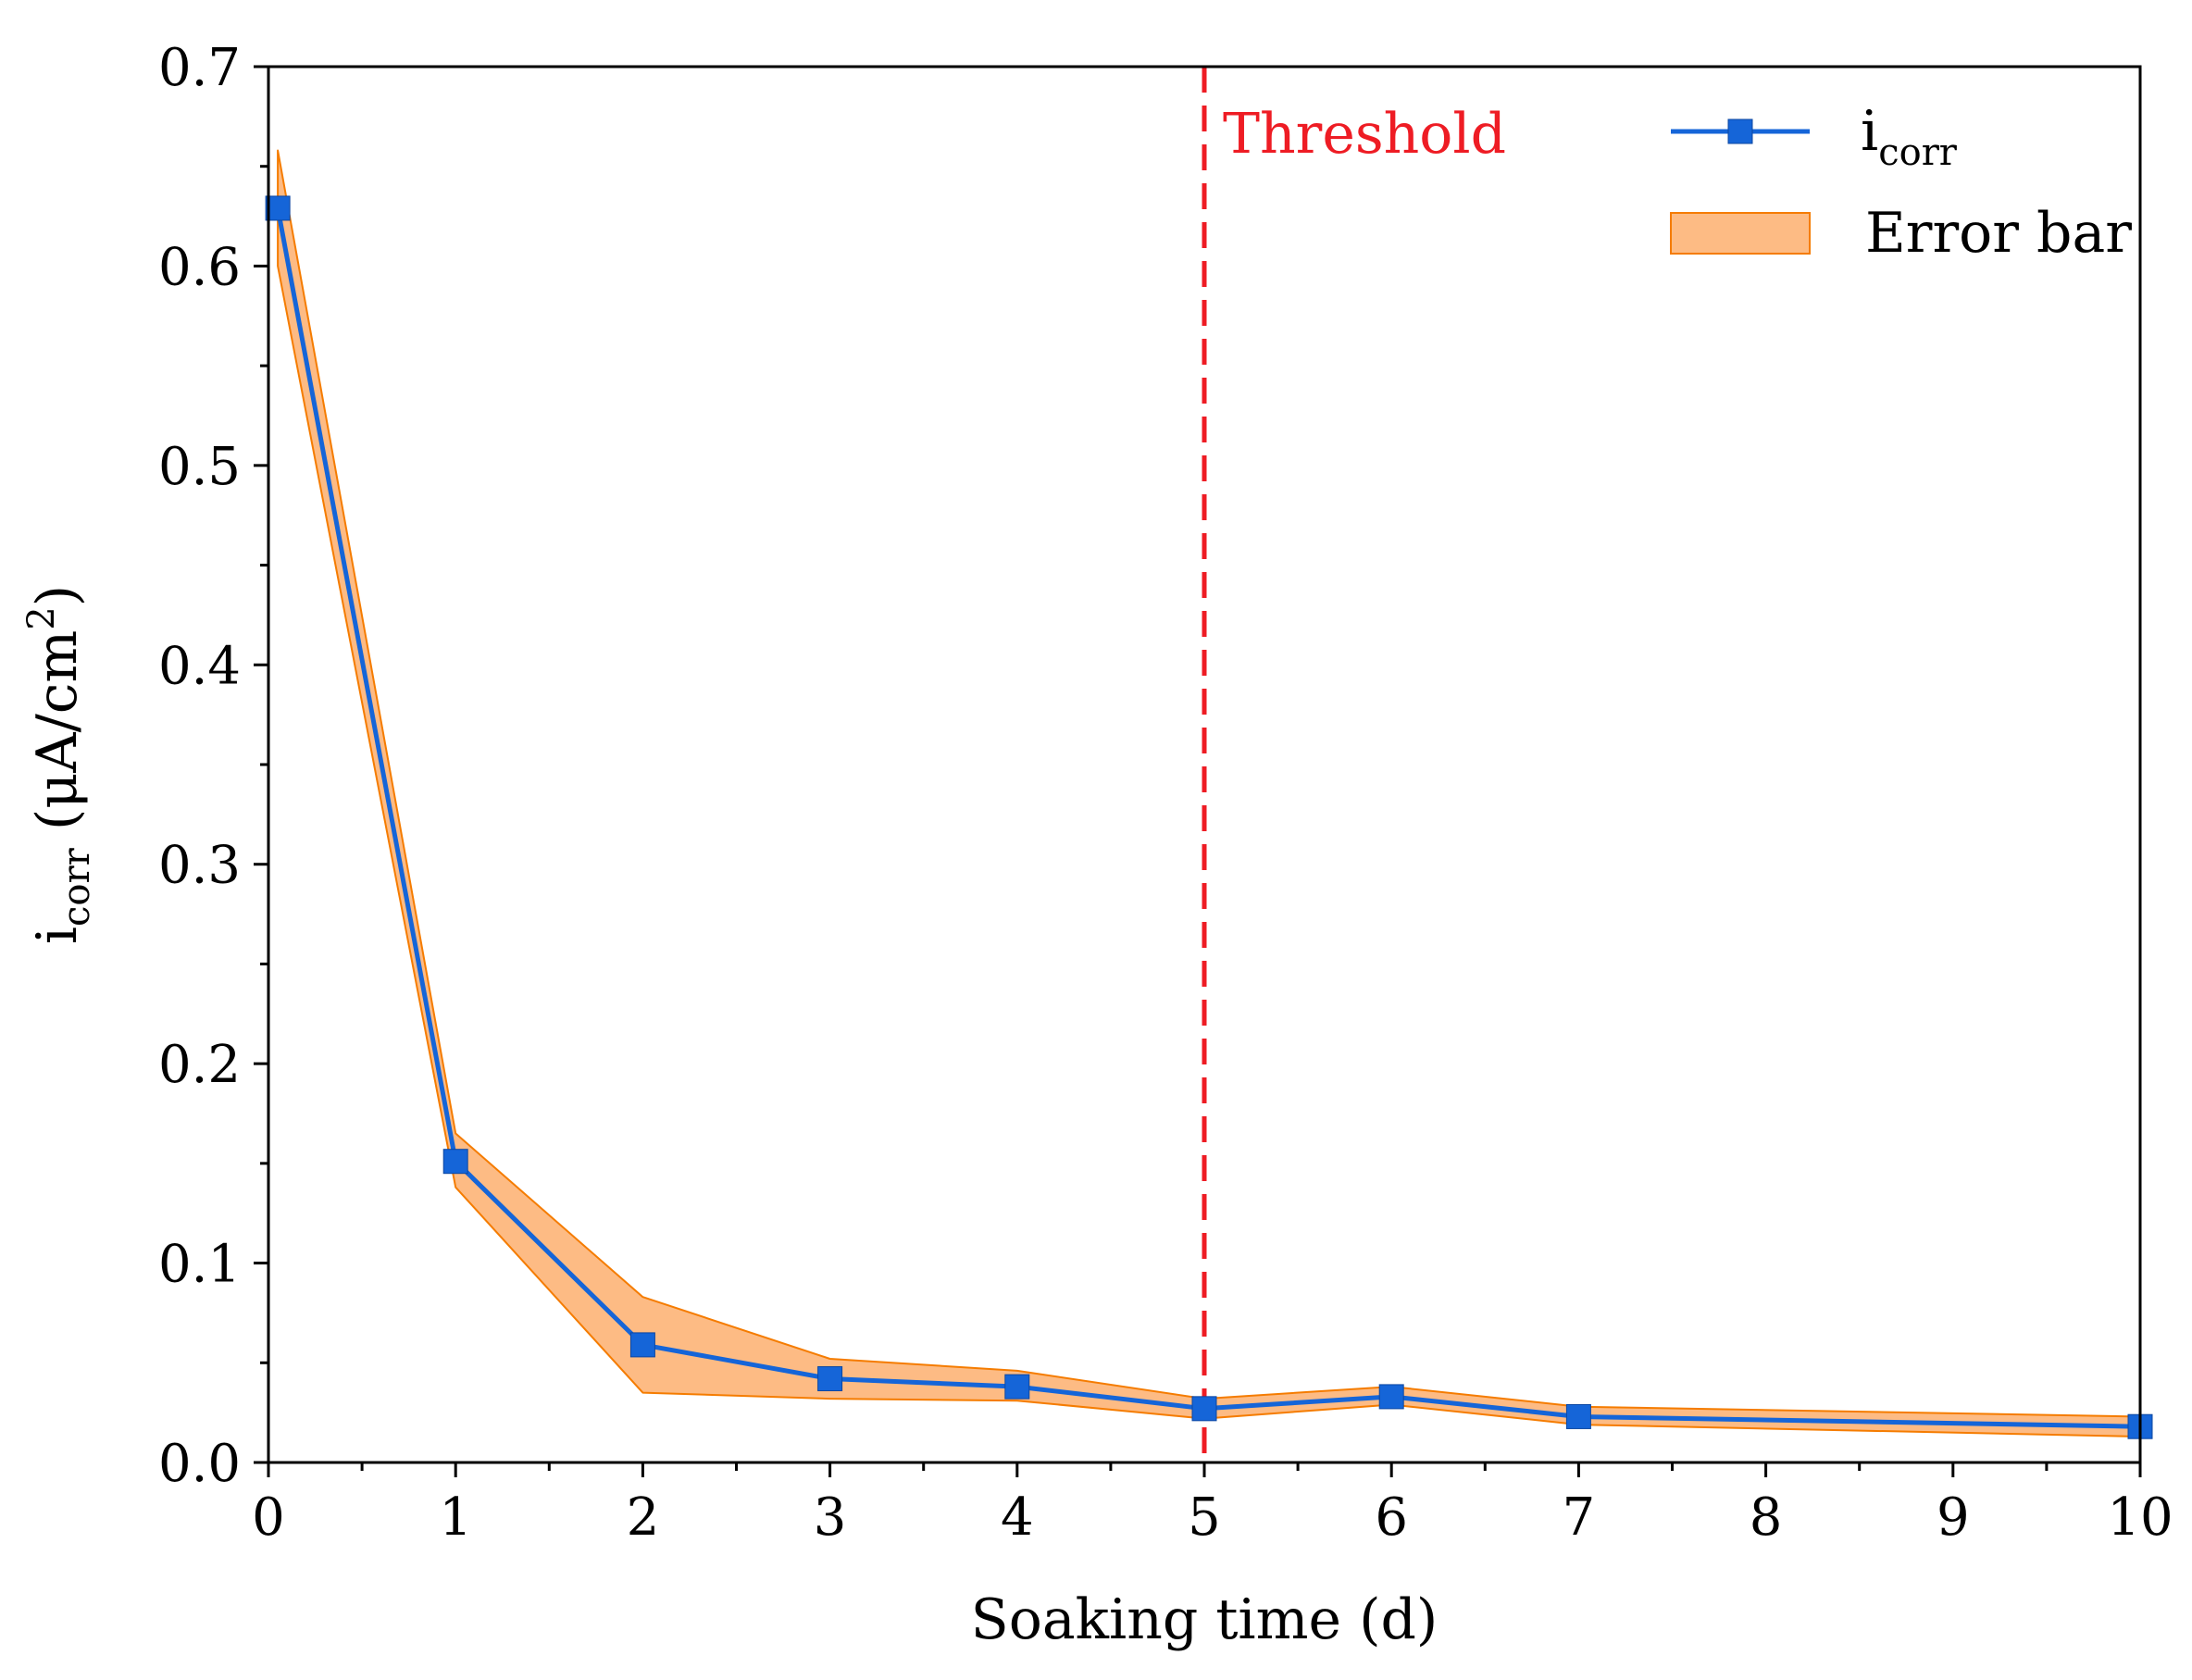 This screenshot has height=1680, width=2192. Describe the element at coordinates (199, 866) in the screenshot. I see `y-tick-label: 0.3` at that location.